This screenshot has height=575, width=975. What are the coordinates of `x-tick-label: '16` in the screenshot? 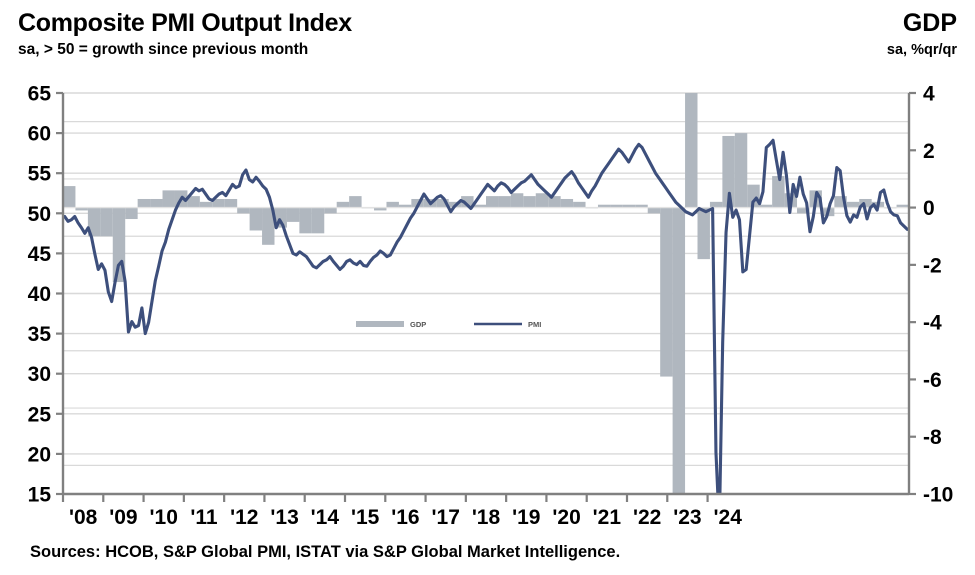 It's located at (405, 517).